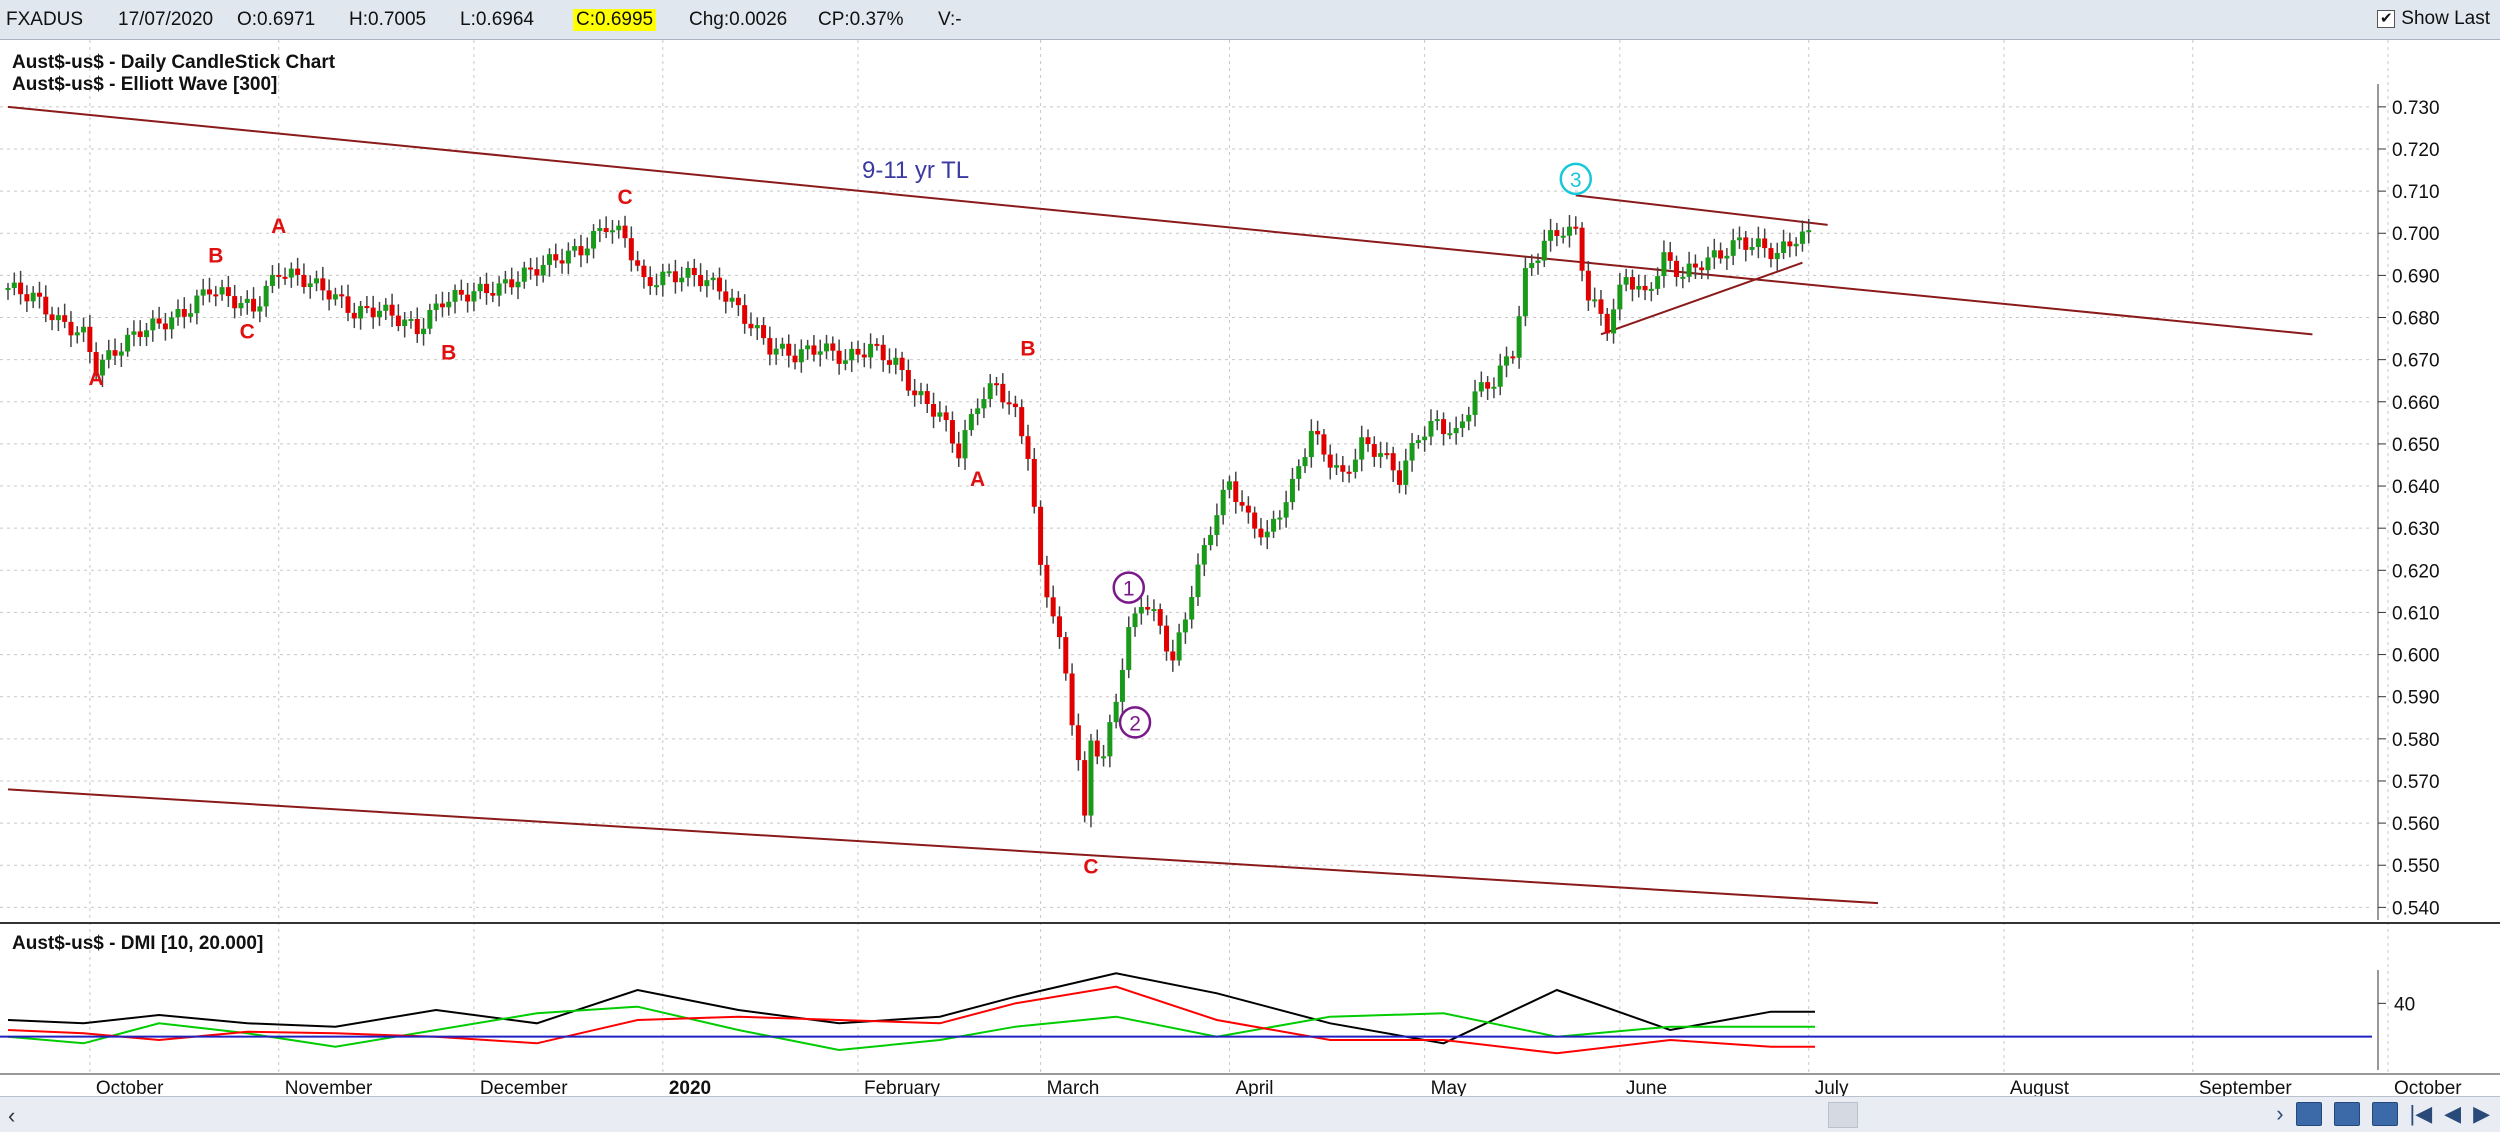  I want to click on wave-circle, so click(1135, 722).